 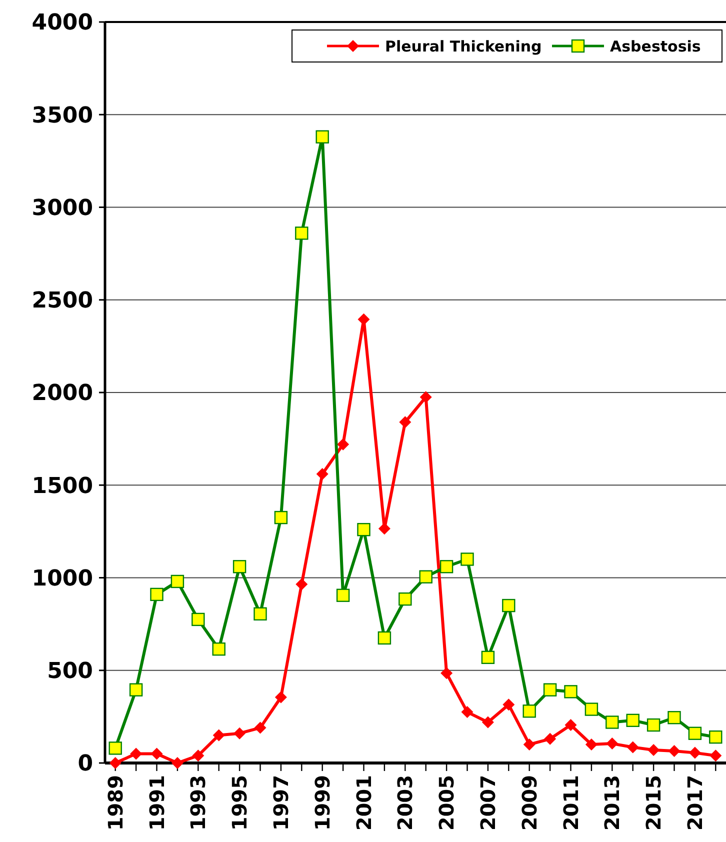 I want to click on x-tick-label: 2013, so click(x=612, y=803).